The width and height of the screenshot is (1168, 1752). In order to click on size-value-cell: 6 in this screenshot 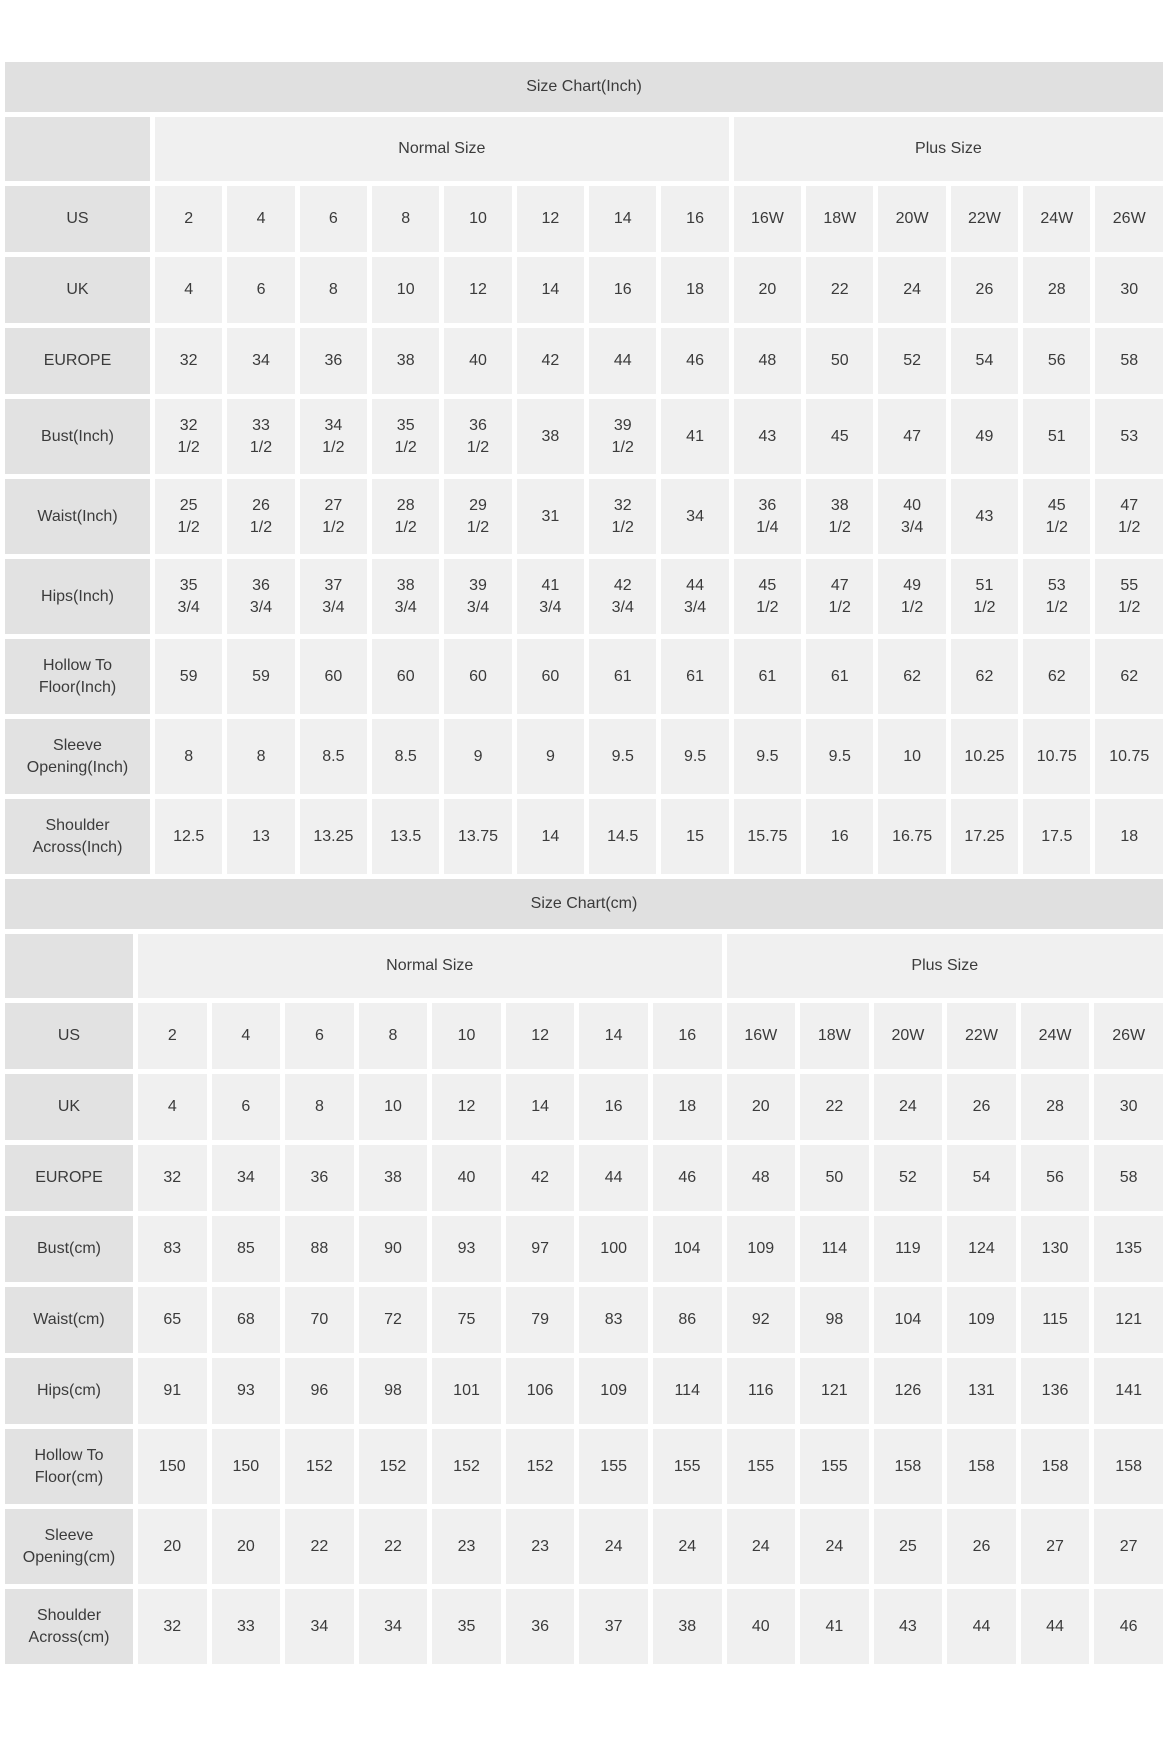, I will do `click(333, 219)`.